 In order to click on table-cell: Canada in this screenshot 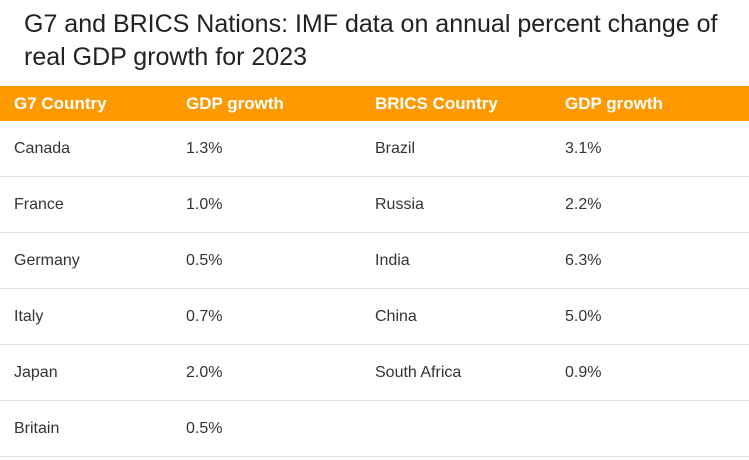, I will do `click(86, 149)`.